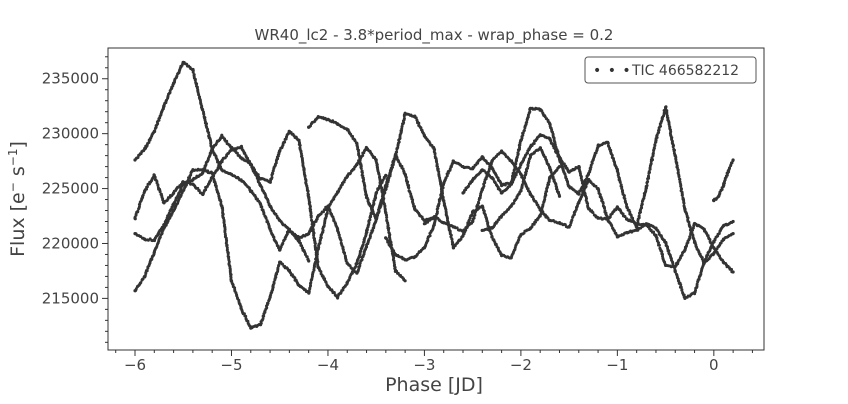  Describe the element at coordinates (18, 224) in the screenshot. I see `y-axis-label-main: Flux [e` at that location.